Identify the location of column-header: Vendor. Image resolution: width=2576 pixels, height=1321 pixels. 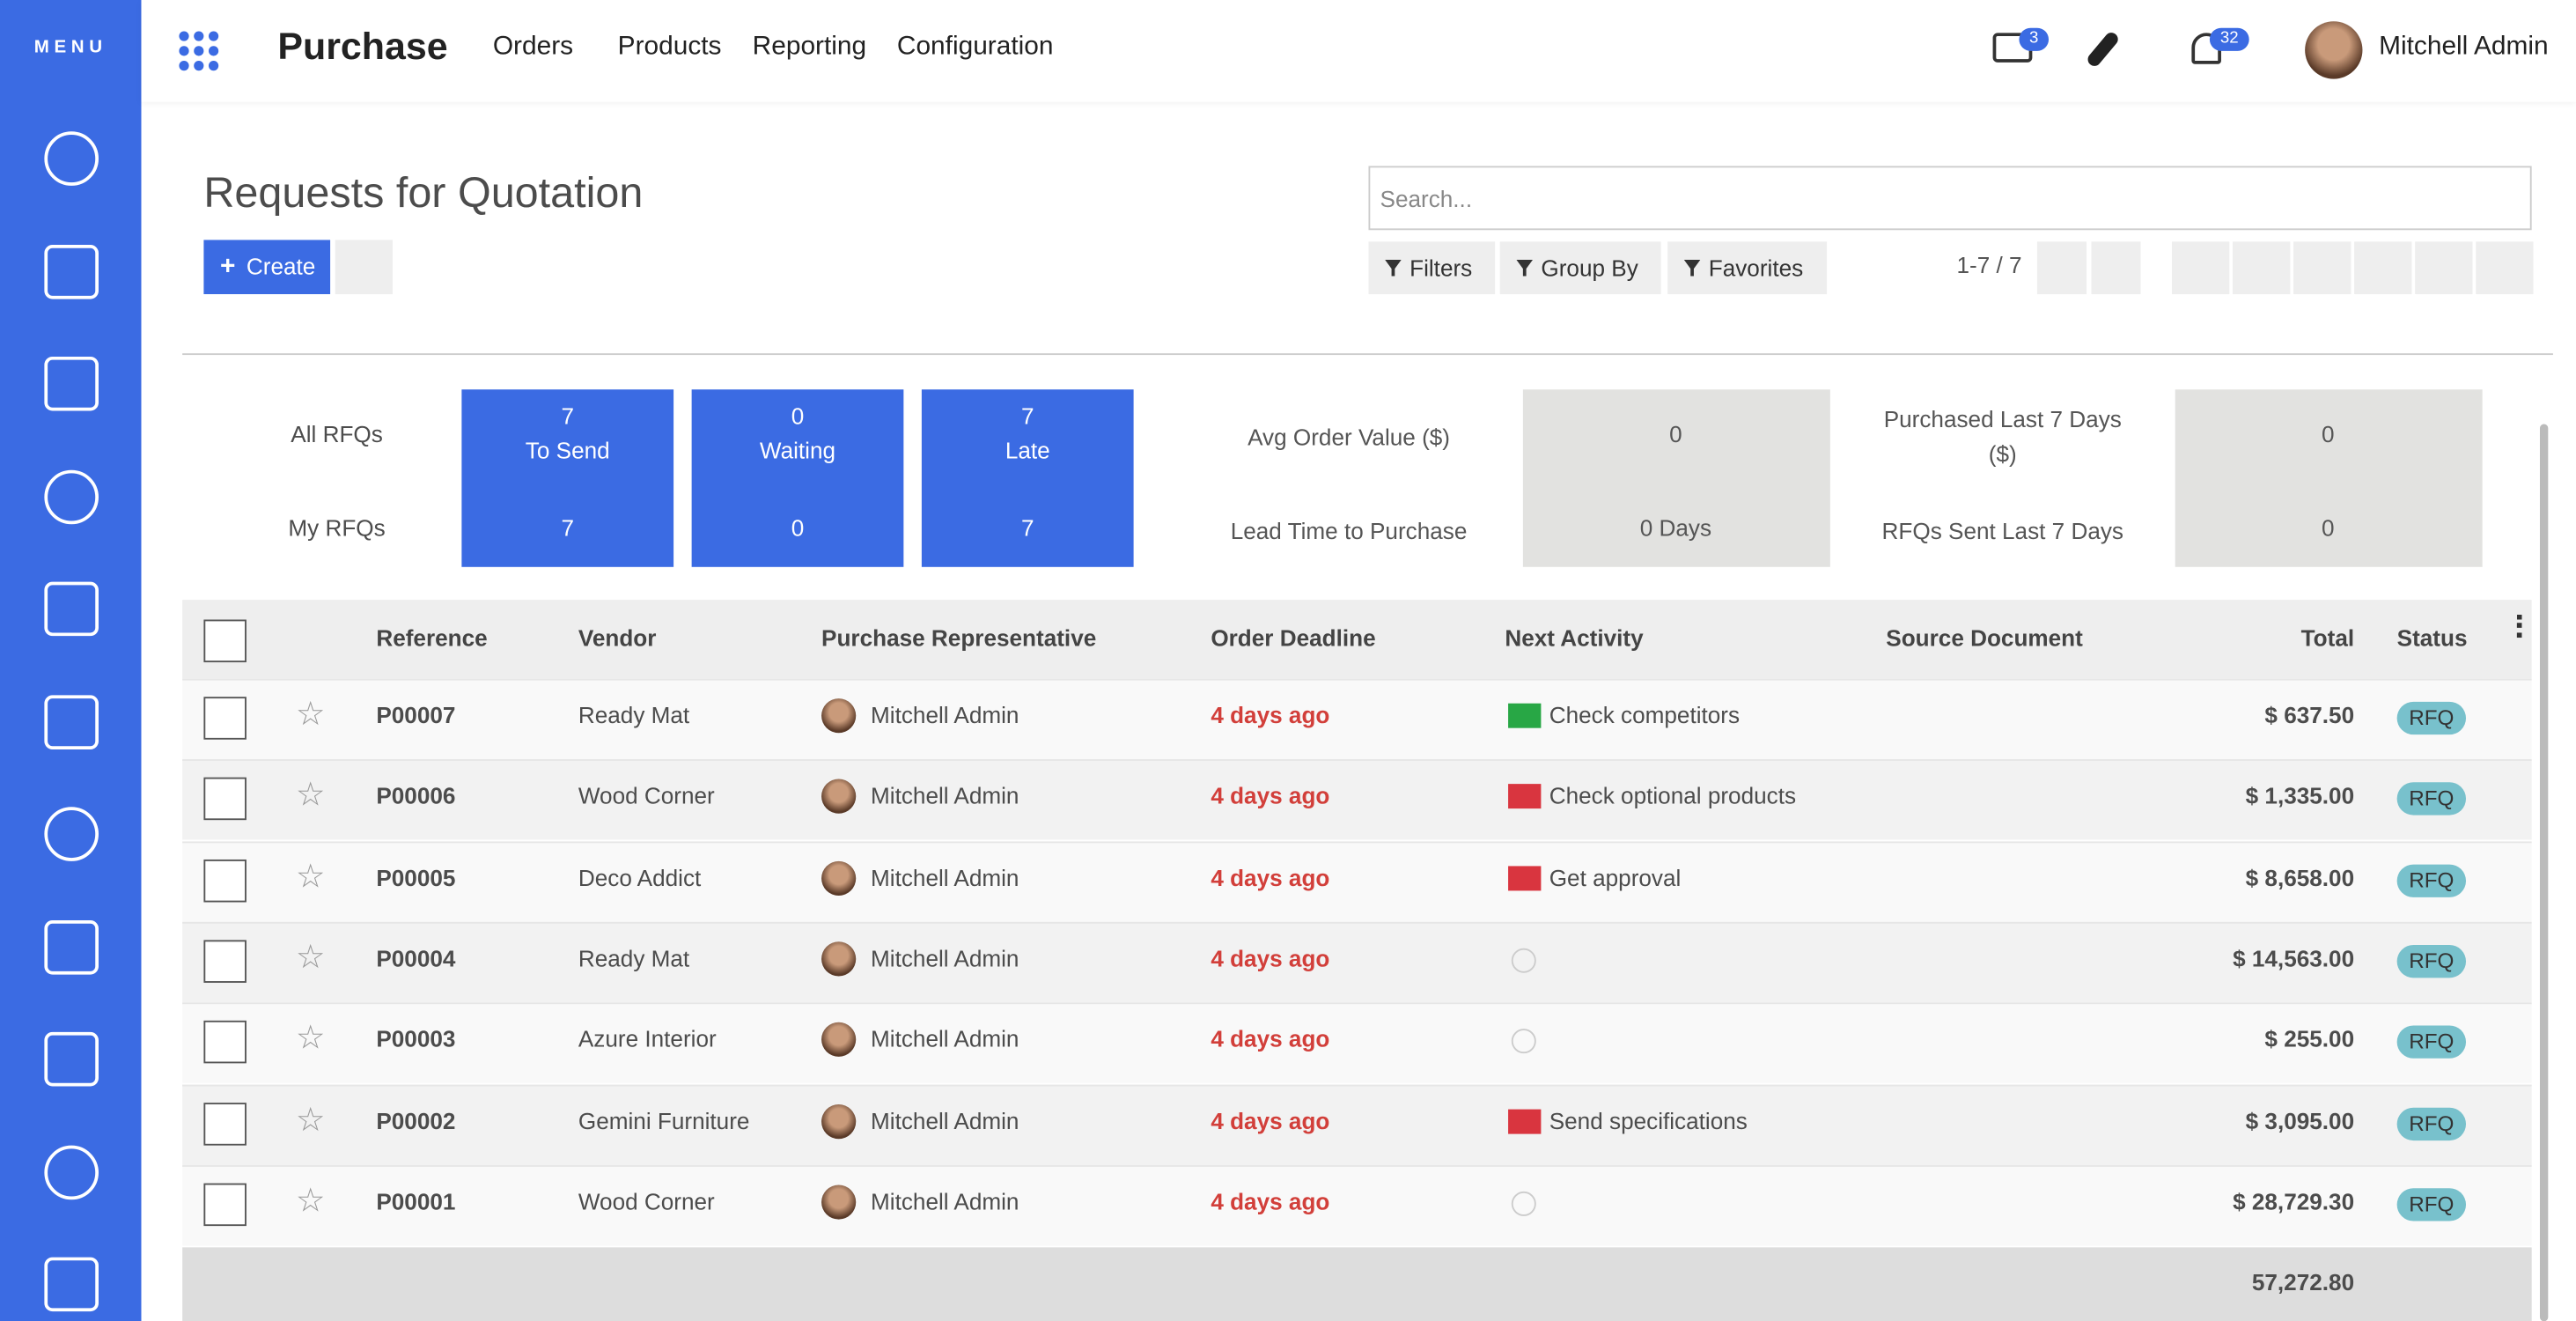
(617, 638).